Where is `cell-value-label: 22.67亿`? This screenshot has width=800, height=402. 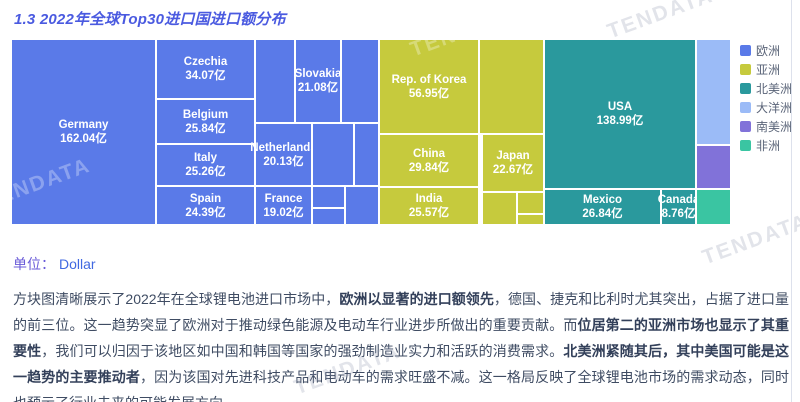
cell-value-label: 22.67亿 is located at coordinates (513, 170).